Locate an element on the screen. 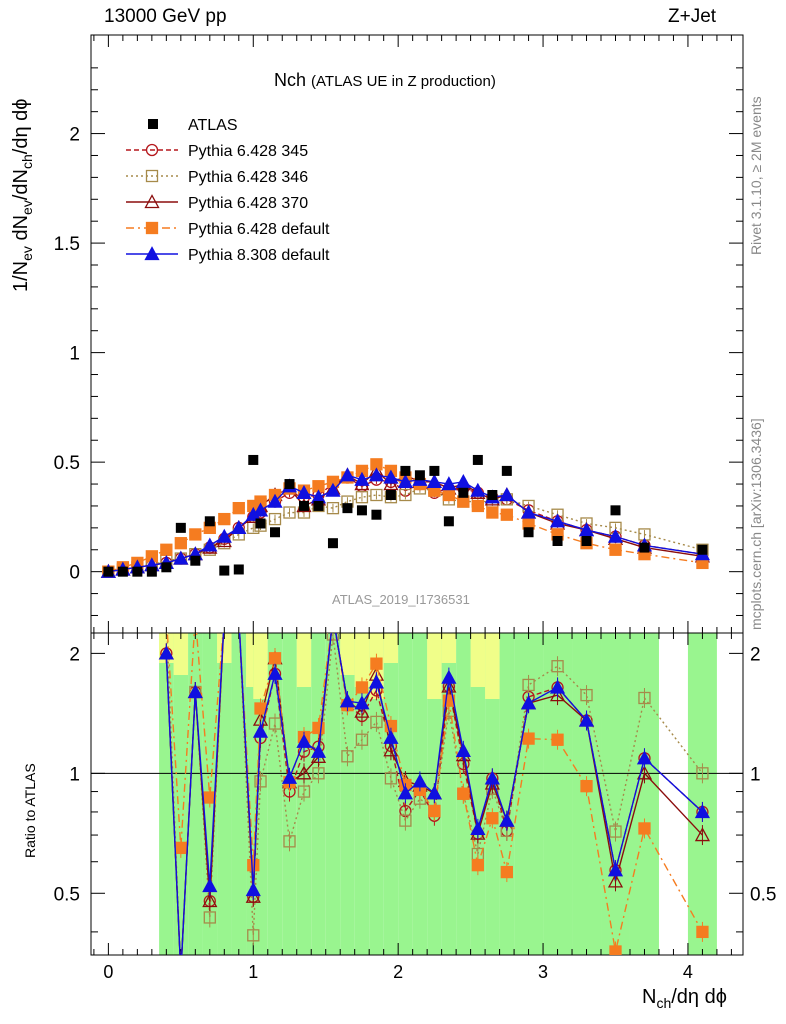  ratio-axis-label: Ratio to ATLAS is located at coordinates (30, 810).